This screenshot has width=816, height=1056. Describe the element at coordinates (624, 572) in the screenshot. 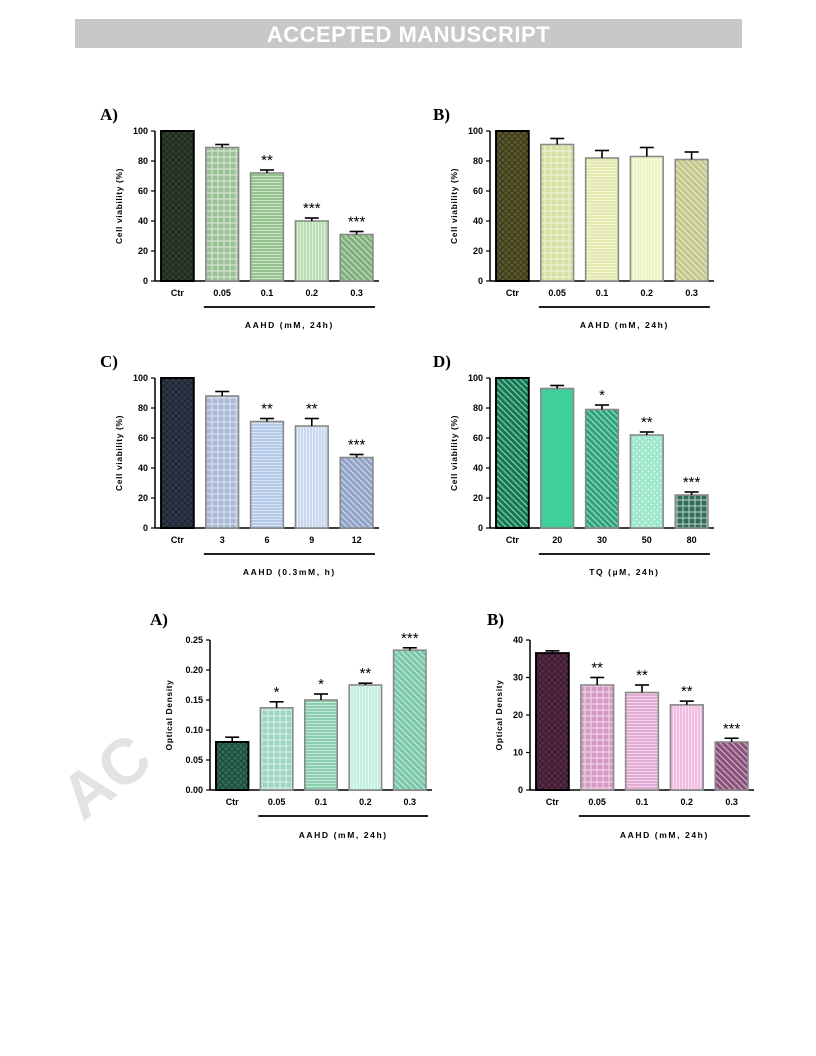

I see `x-axis-label: TQ (µM, 24h)` at that location.